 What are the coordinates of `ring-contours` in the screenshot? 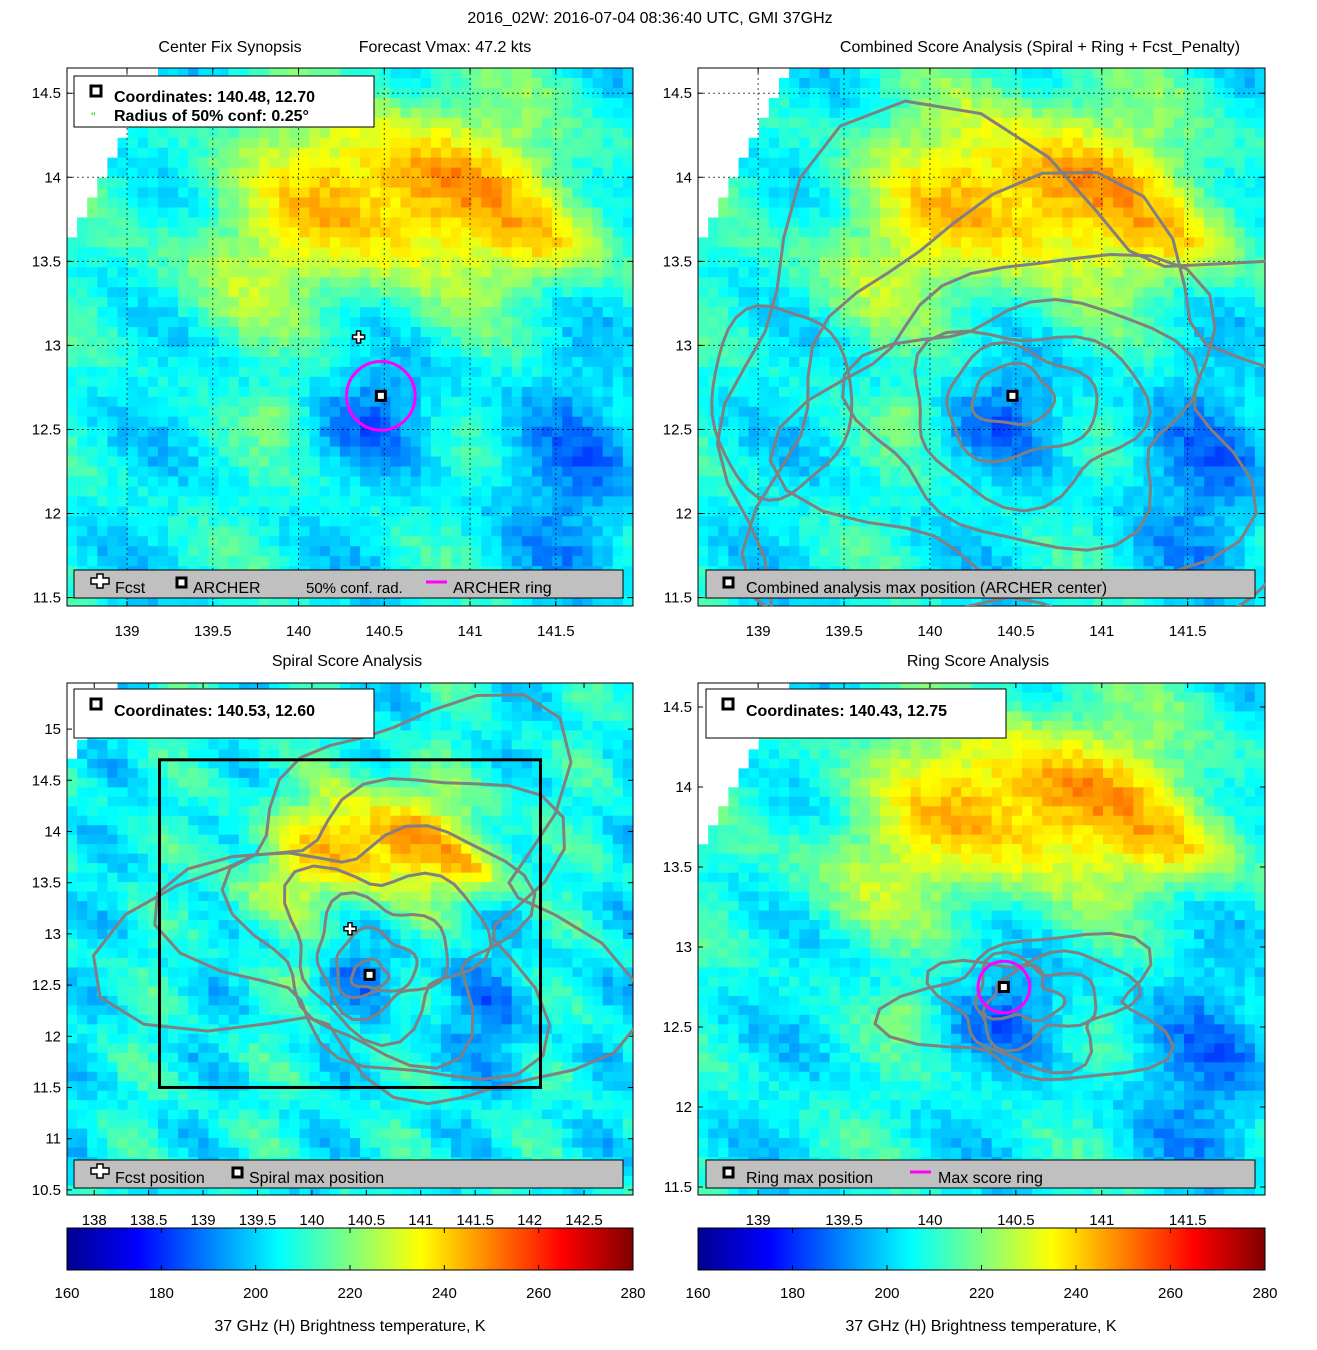 It's located at (1024, 1006).